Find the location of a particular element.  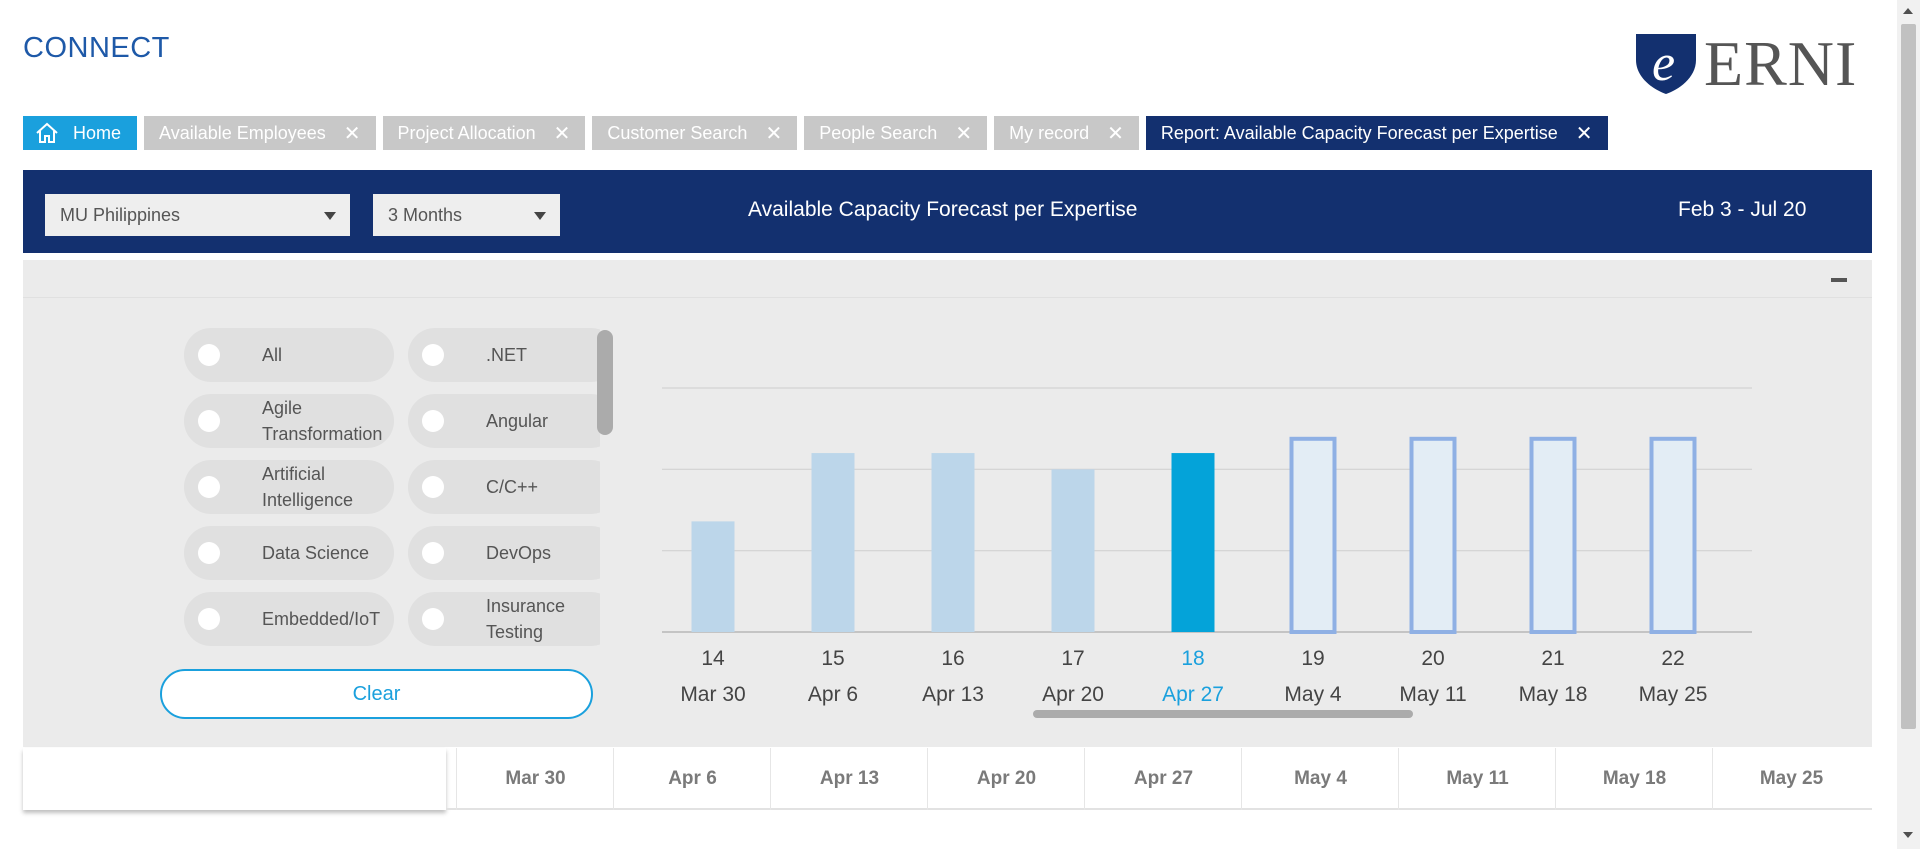

filter-label: DevOps is located at coordinates (519, 553).